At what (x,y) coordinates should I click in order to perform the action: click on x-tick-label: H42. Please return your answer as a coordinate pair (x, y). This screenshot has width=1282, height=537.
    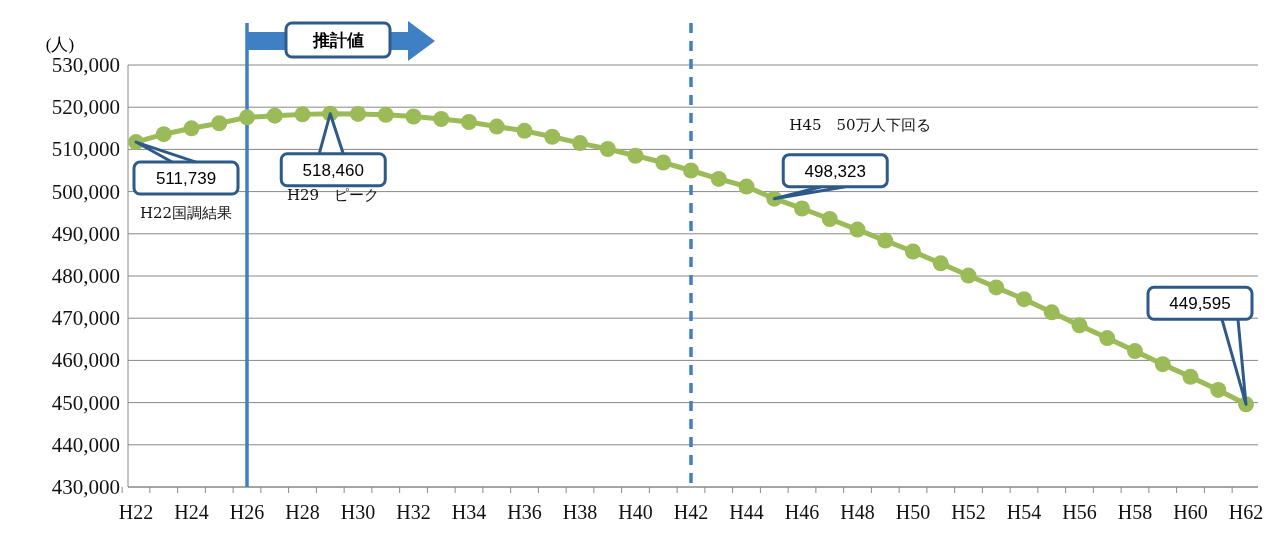
    Looking at the image, I should click on (691, 512).